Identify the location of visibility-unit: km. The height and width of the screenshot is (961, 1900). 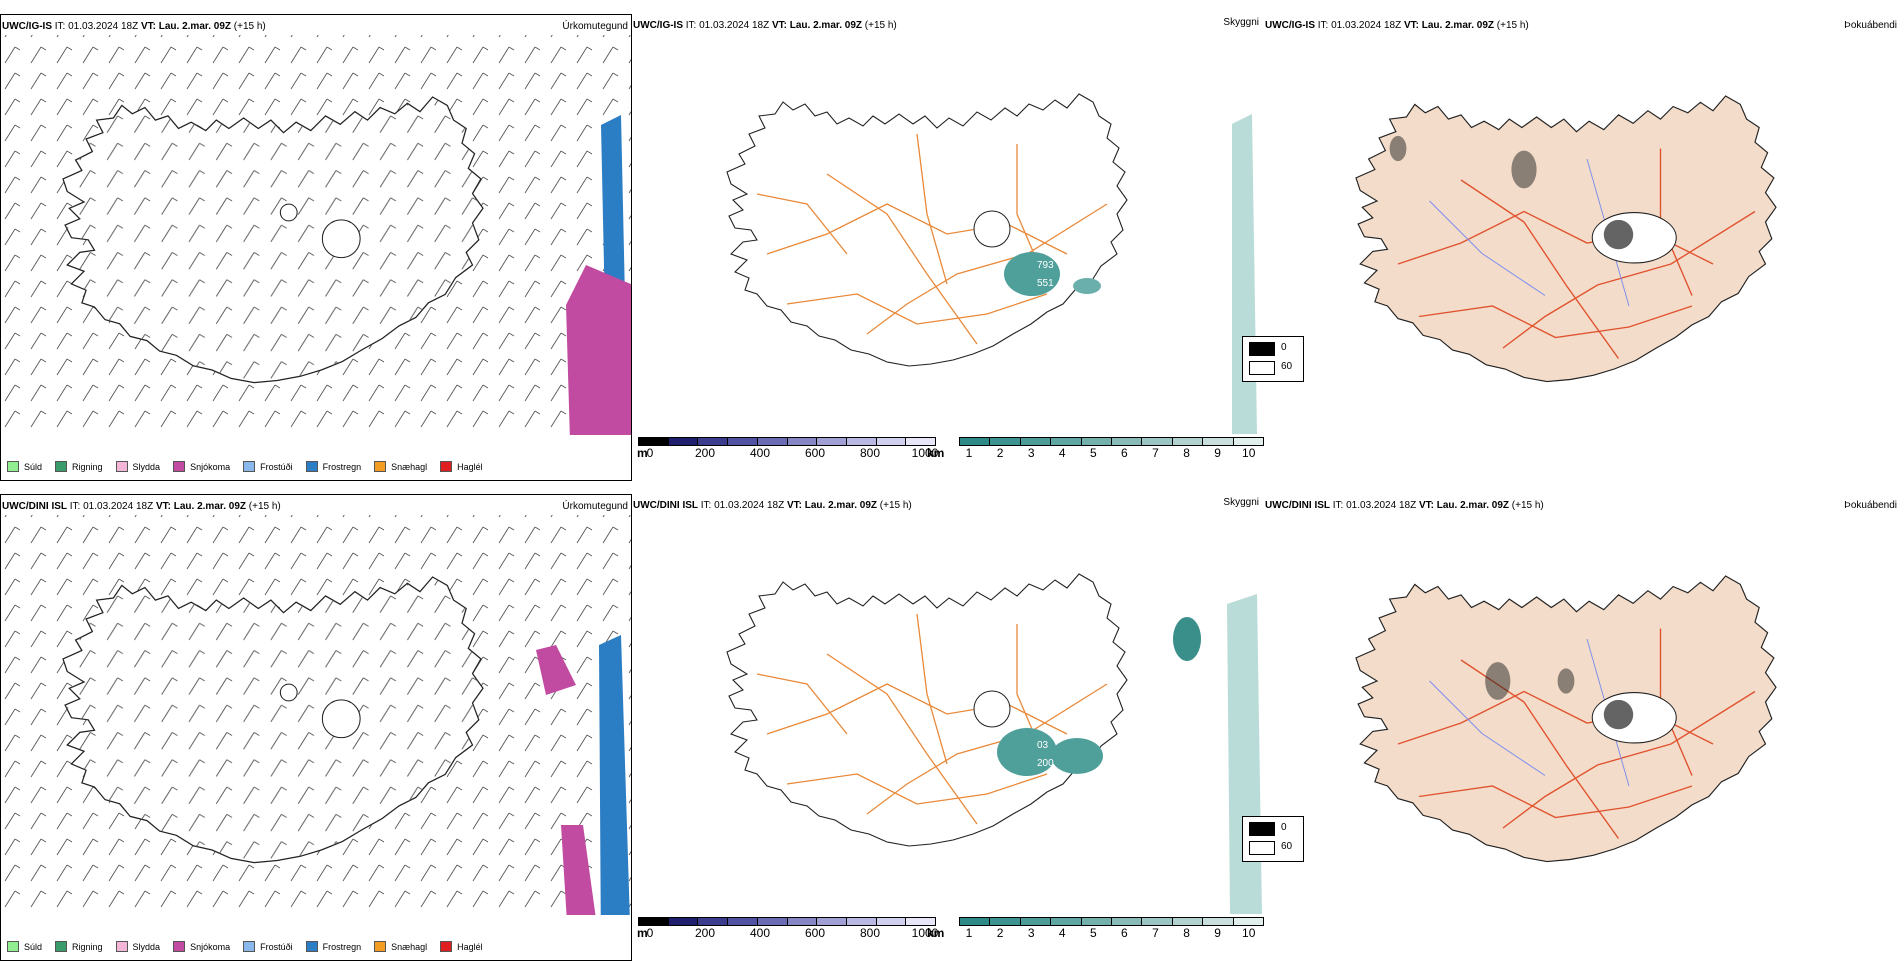
(936, 453).